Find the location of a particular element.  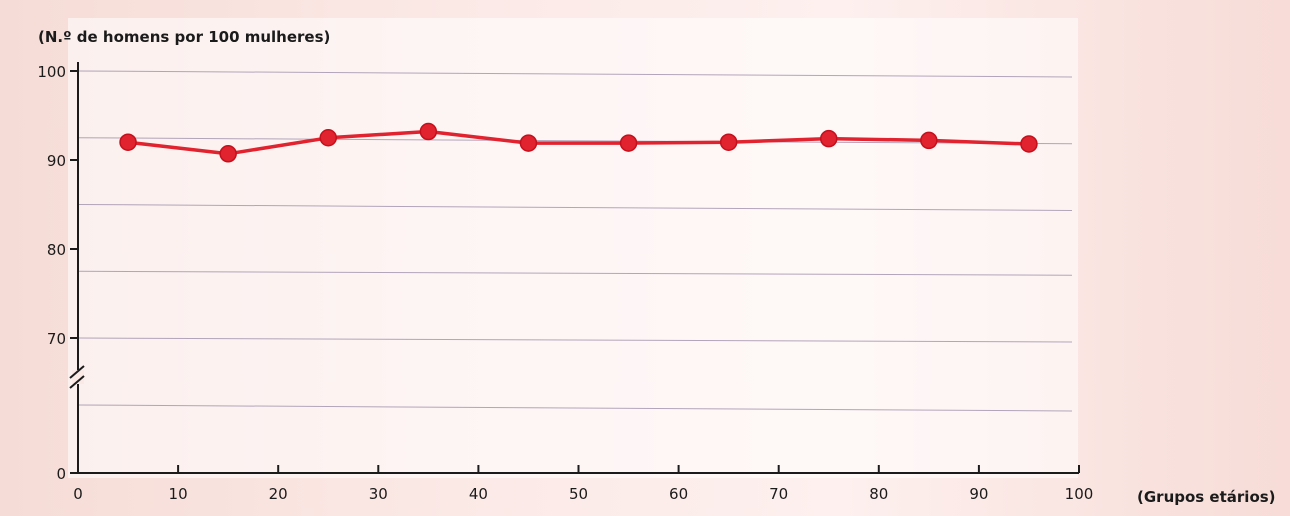

x-tick-label: 60 is located at coordinates (678, 494).